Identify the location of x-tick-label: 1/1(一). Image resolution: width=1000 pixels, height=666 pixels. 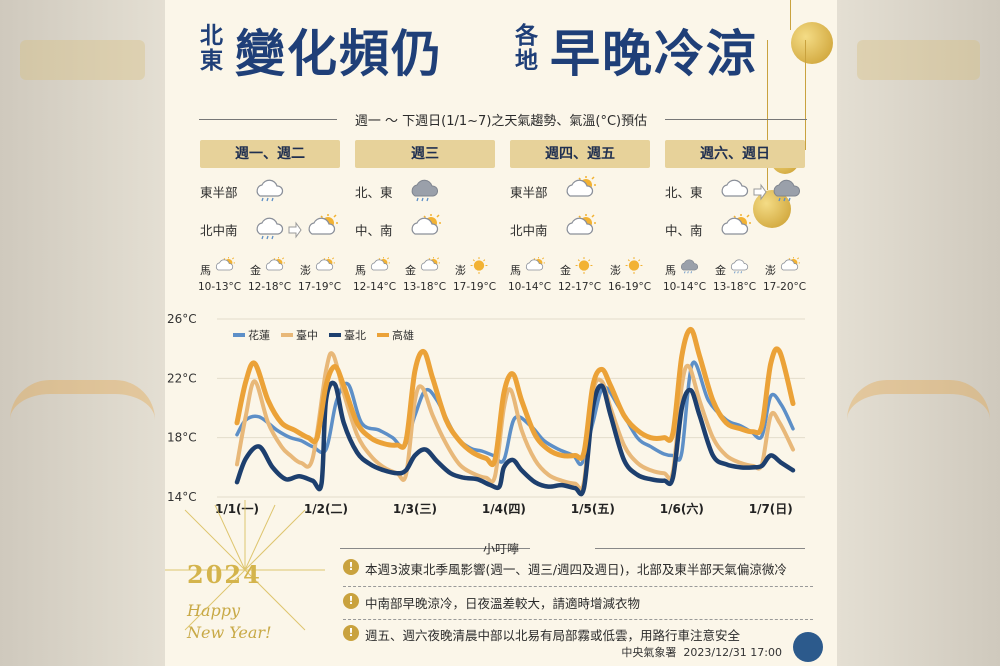
(237, 509).